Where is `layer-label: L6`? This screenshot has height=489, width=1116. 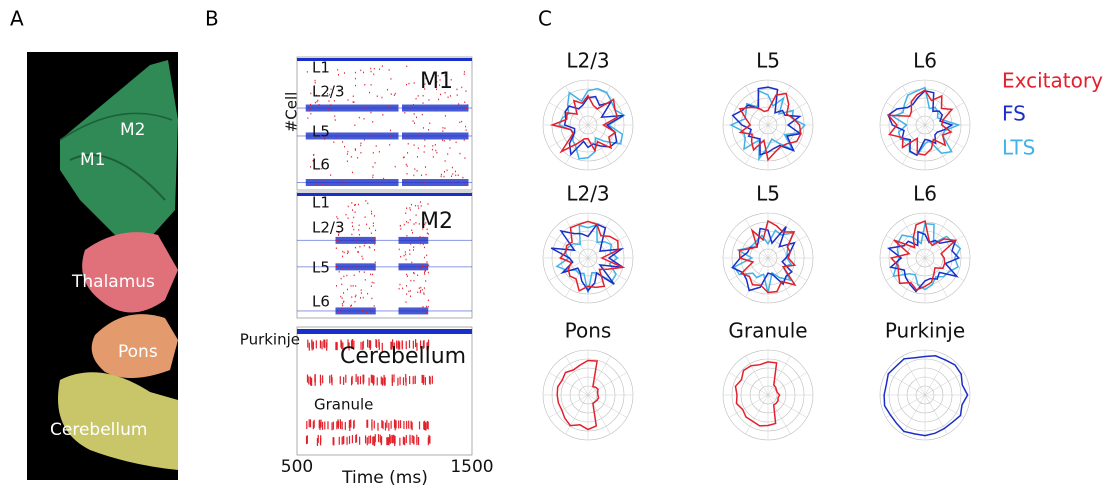 layer-label: L6 is located at coordinates (321, 302).